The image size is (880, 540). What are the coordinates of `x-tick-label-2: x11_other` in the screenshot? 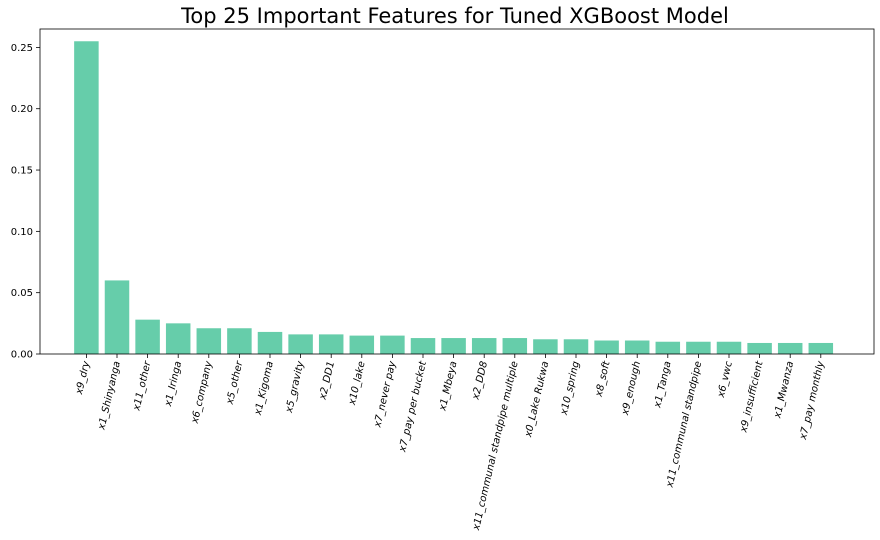 It's located at (142, 385).